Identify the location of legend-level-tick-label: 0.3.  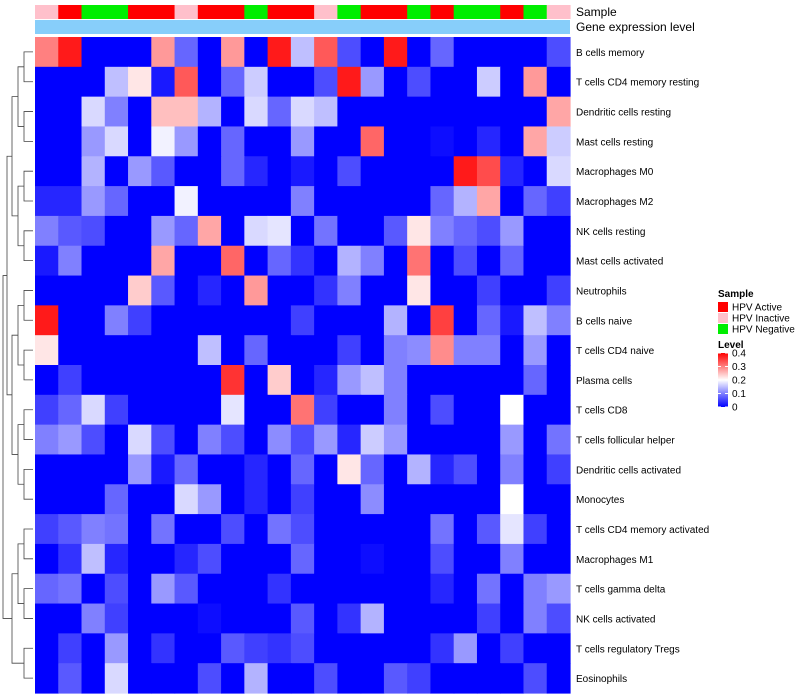
(739, 367).